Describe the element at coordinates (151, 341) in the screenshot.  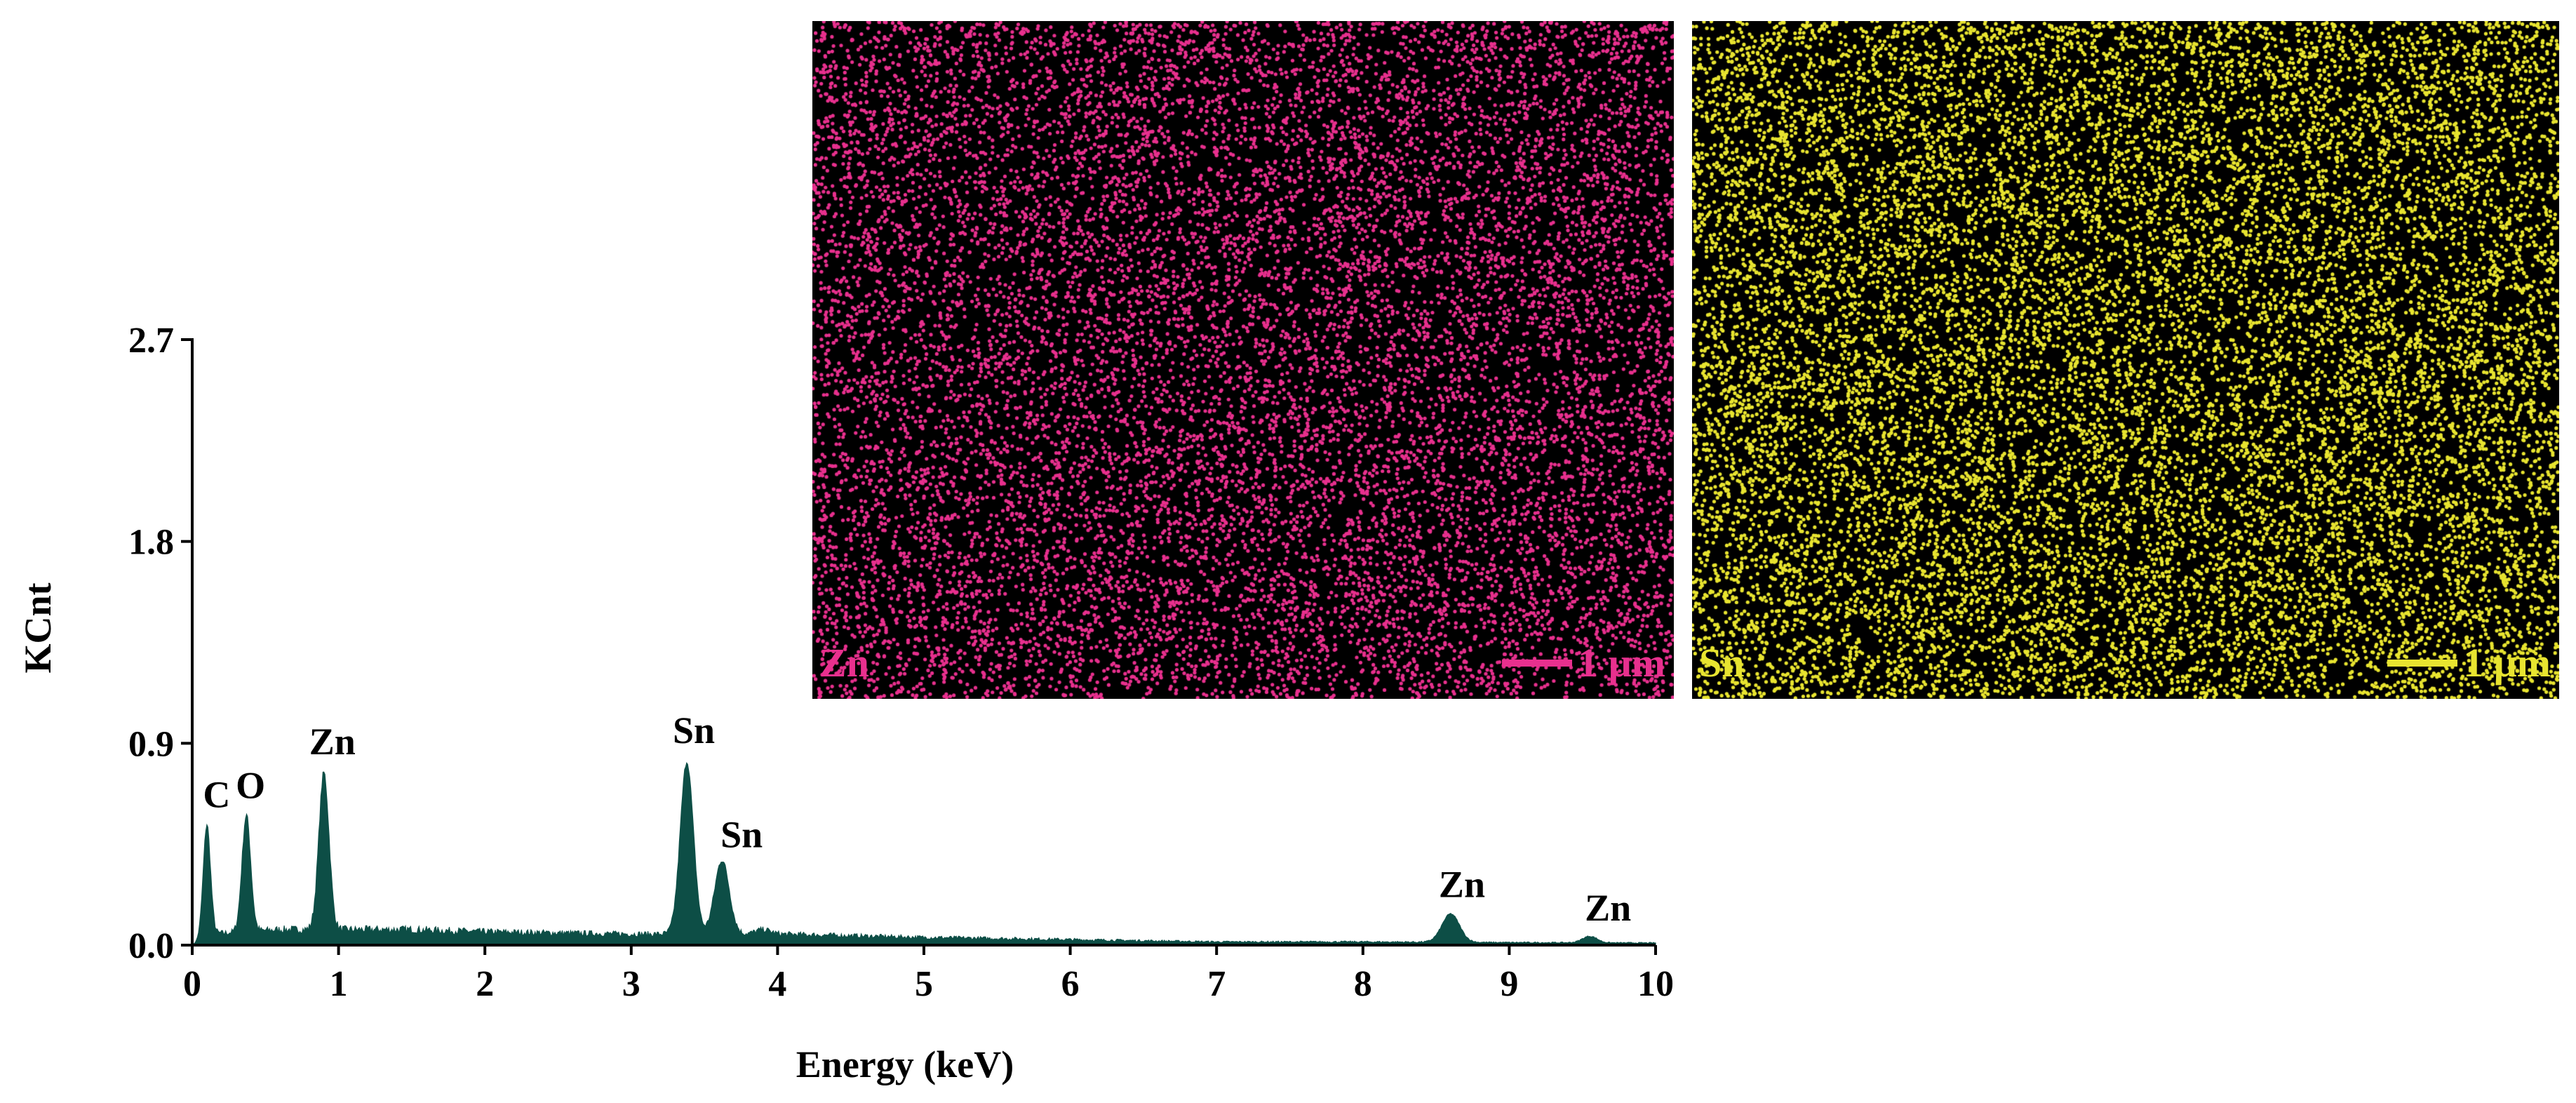
I see `y-tick-label: 2.7` at that location.